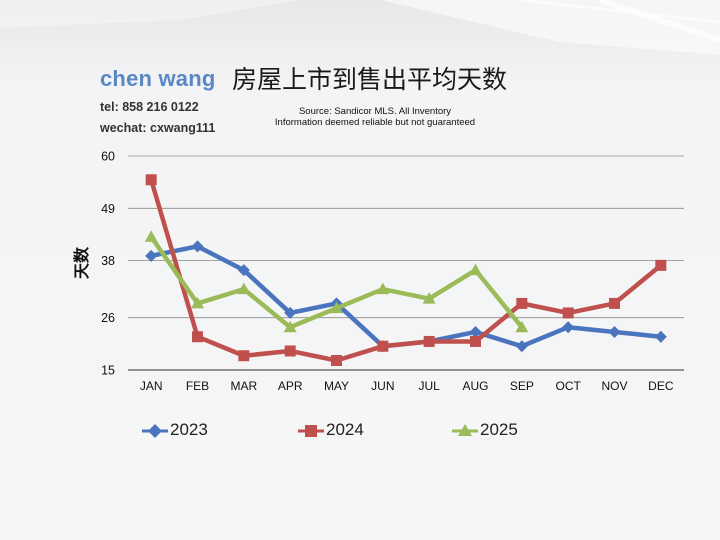  I want to click on legend-item-2024: 2024, so click(330, 431).